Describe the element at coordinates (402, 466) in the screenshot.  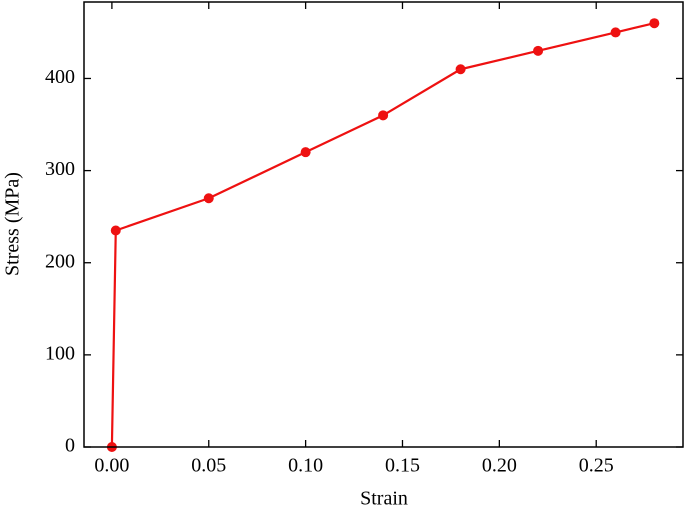
I see `x-tick-label: 0.15` at that location.